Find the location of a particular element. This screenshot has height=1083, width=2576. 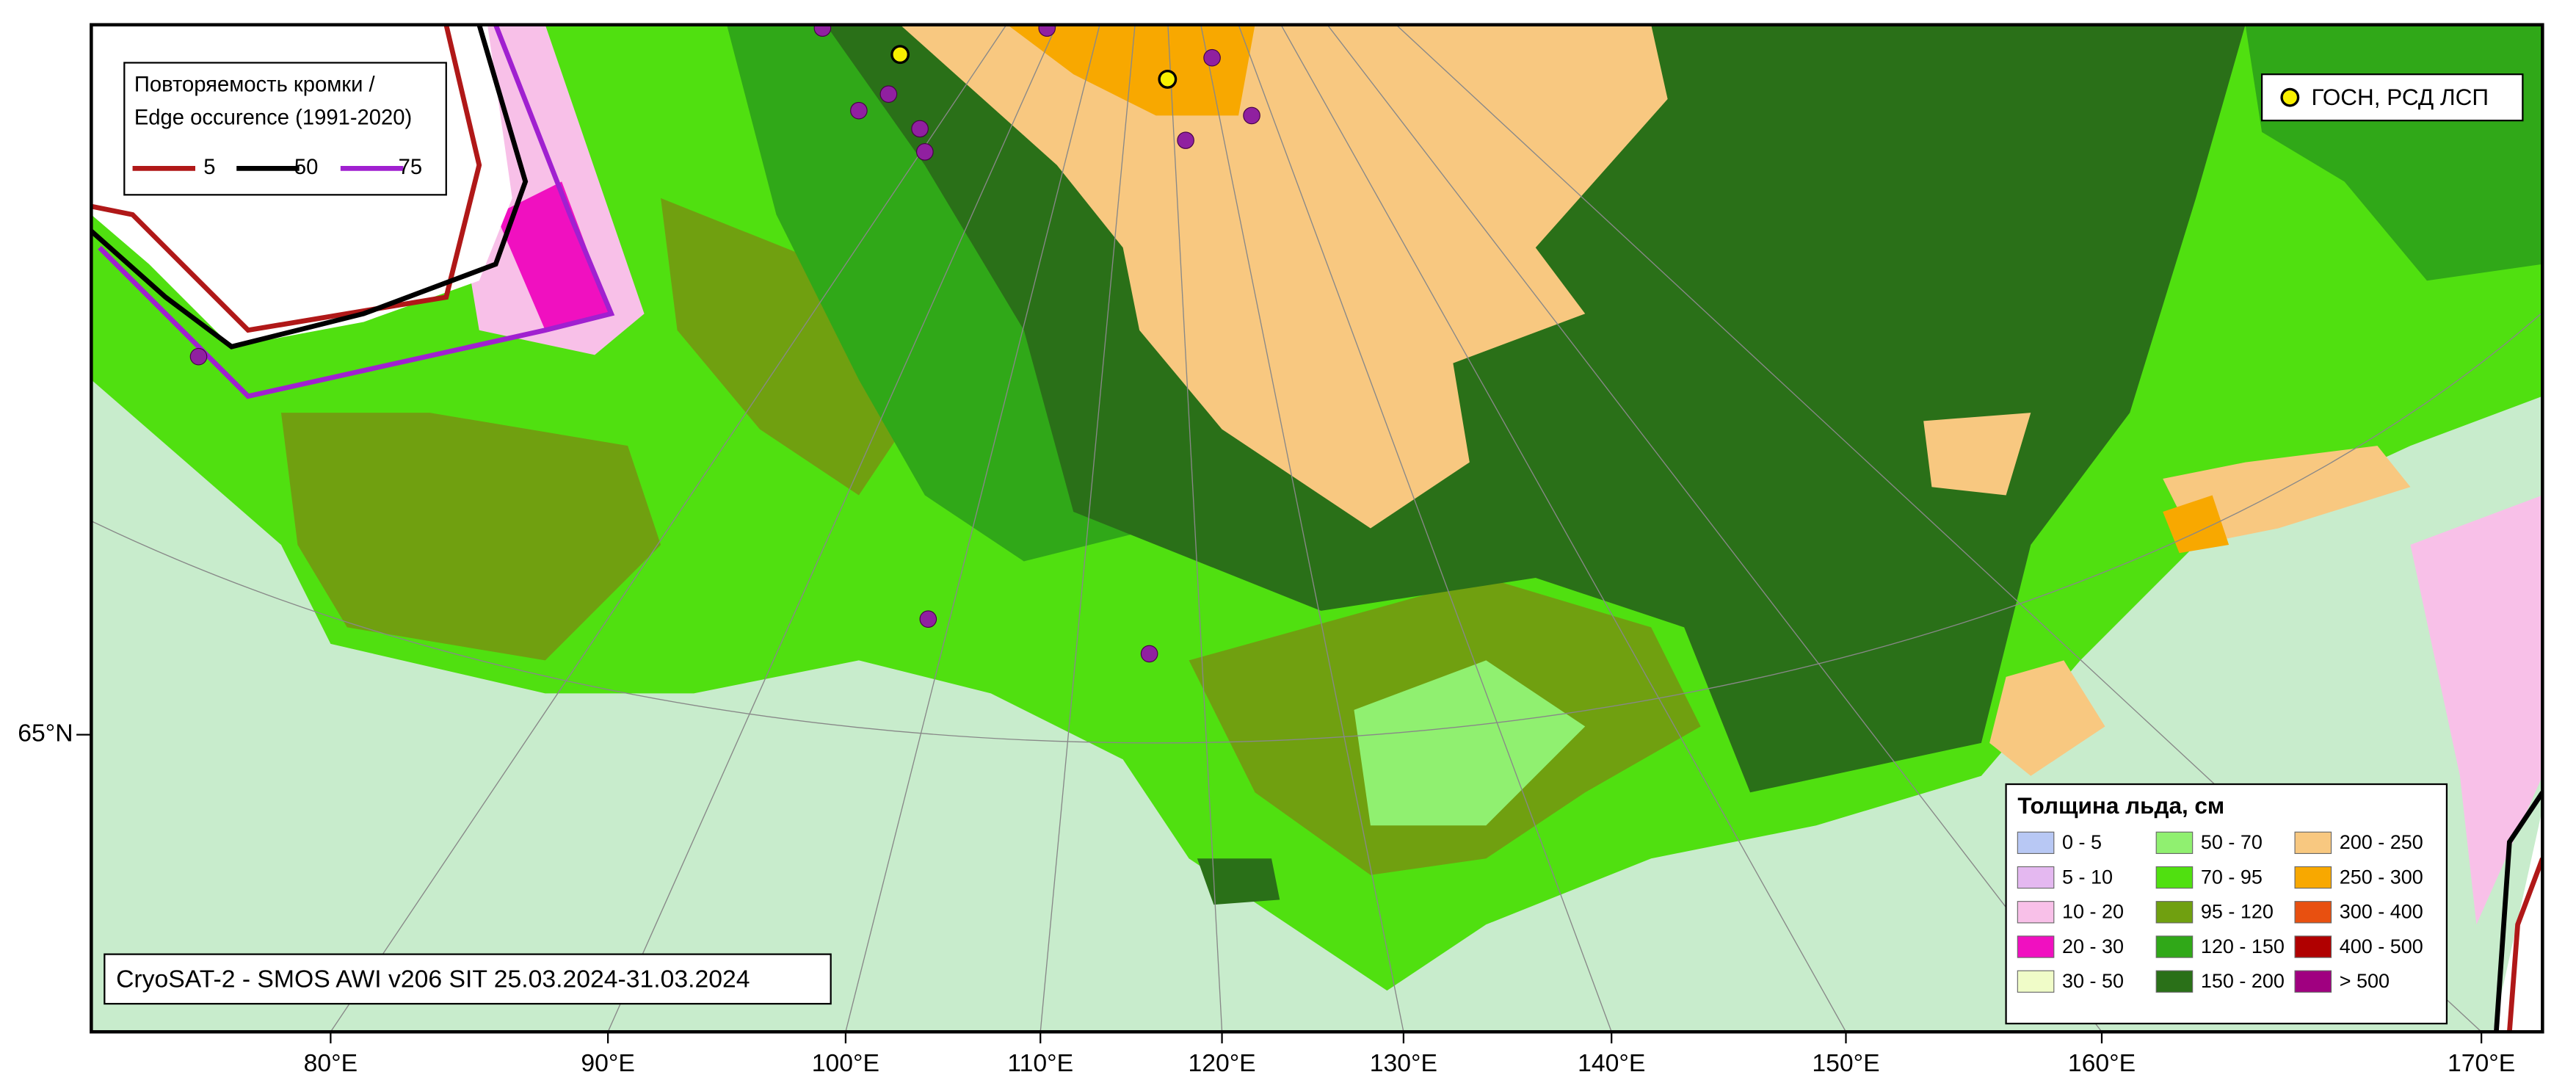

legend-label: 20 - 30 is located at coordinates (2093, 946).